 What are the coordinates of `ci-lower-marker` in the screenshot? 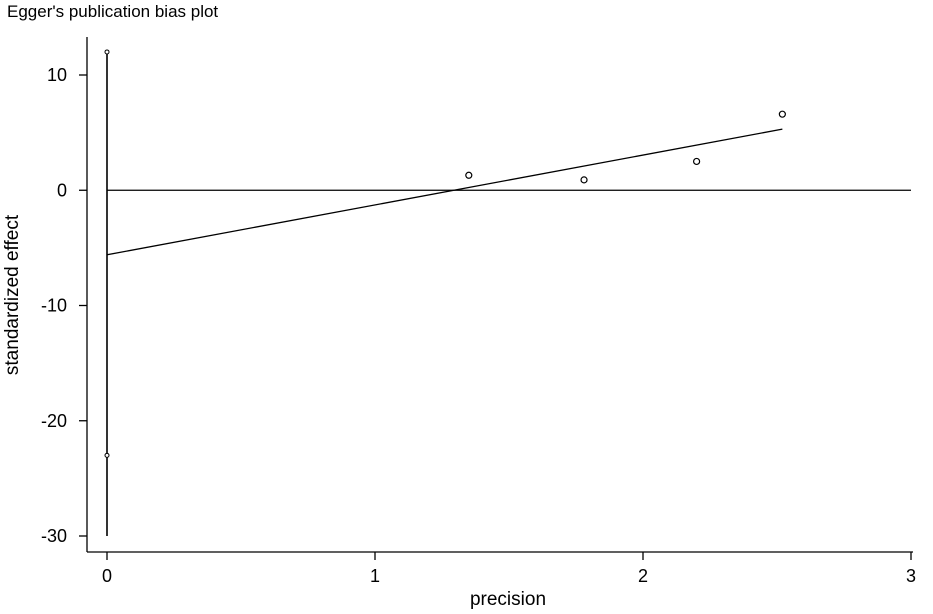 It's located at (107, 455).